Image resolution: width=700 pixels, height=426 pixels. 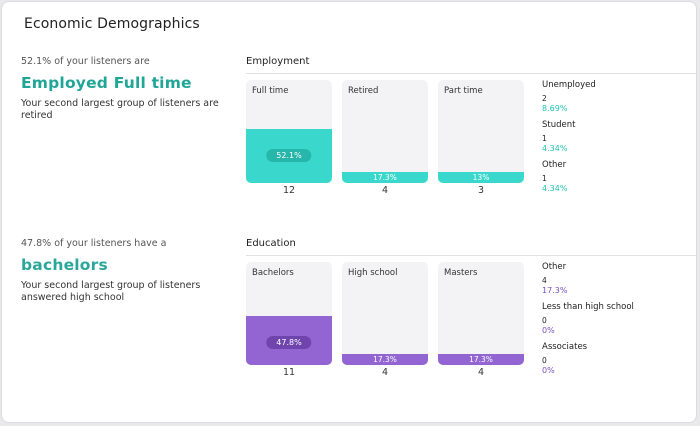 I want to click on education-divider, so click(x=471, y=255).